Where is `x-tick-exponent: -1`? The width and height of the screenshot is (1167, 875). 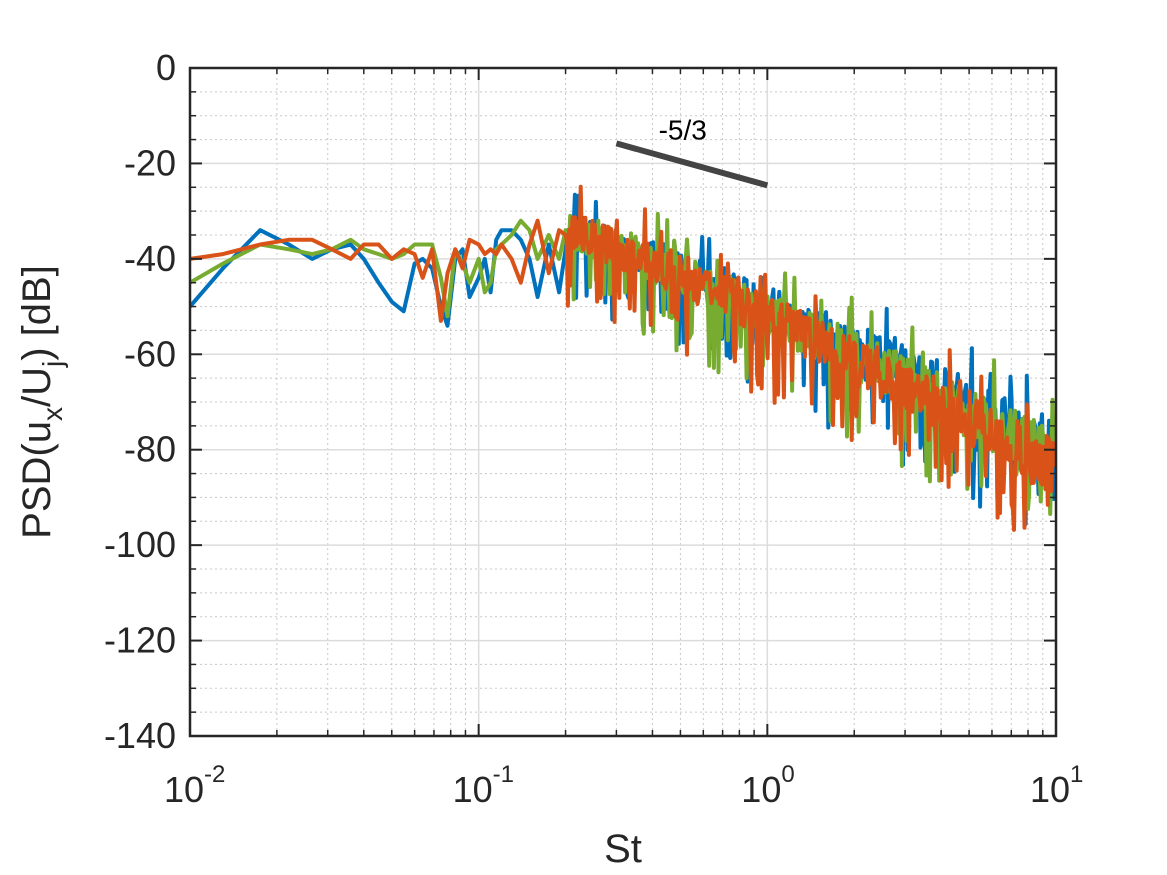 x-tick-exponent: -1 is located at coordinates (503, 774).